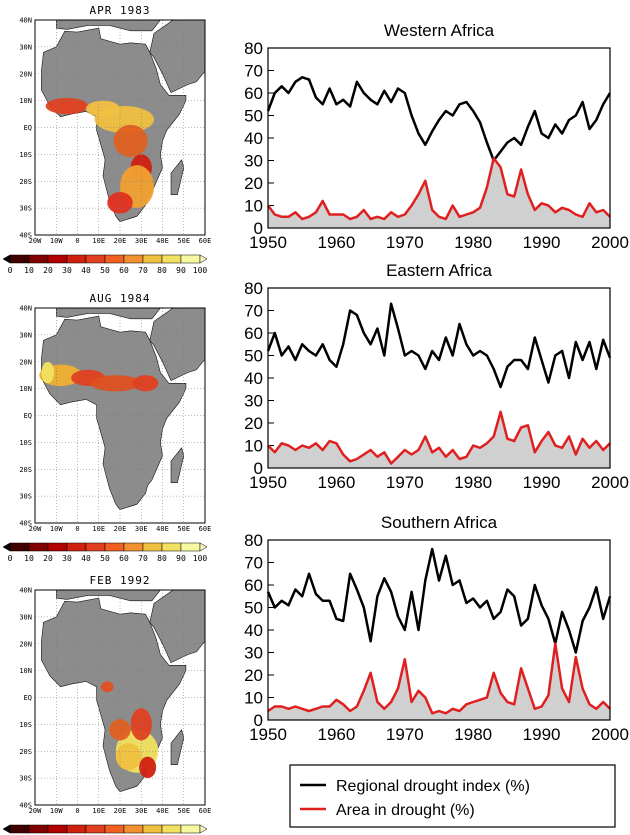  I want to click on colorbar-label: 10, so click(29, 270).